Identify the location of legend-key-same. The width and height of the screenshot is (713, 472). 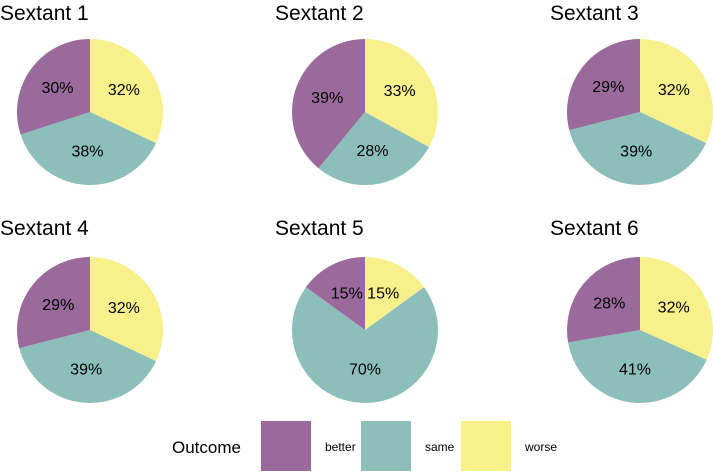
(386, 446).